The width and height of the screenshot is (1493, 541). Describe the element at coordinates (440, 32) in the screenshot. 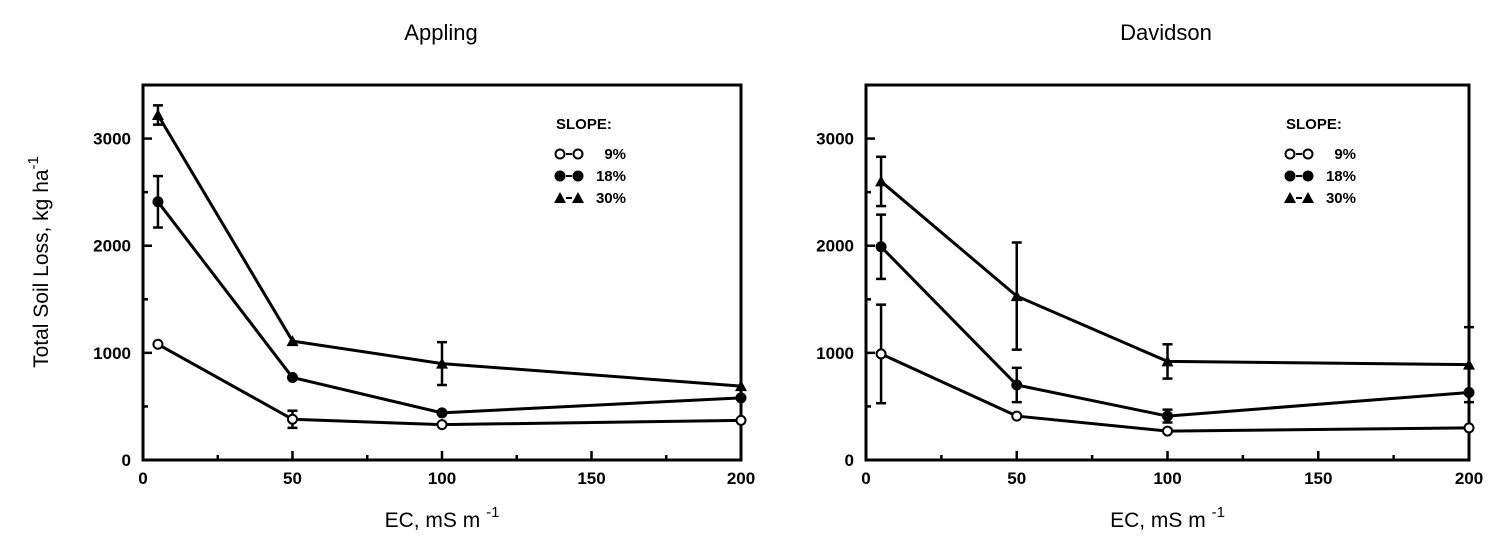

I see `chart-title: Appling` at that location.